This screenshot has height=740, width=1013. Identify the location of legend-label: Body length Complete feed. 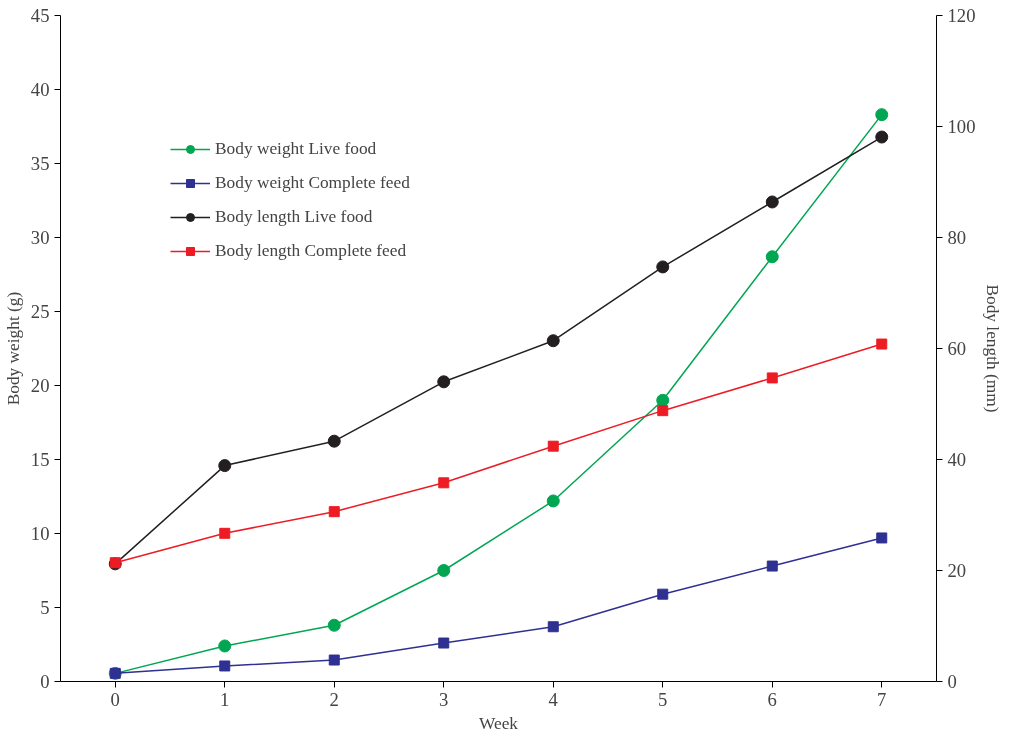
(311, 251).